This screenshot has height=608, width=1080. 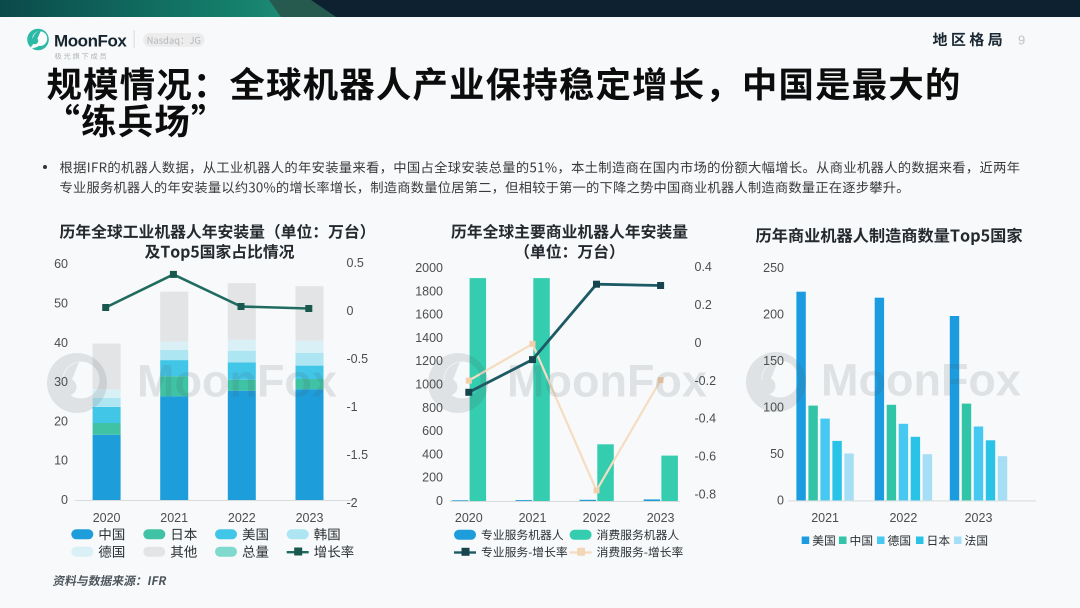 I want to click on svg-text: 800, so click(x=432, y=408).